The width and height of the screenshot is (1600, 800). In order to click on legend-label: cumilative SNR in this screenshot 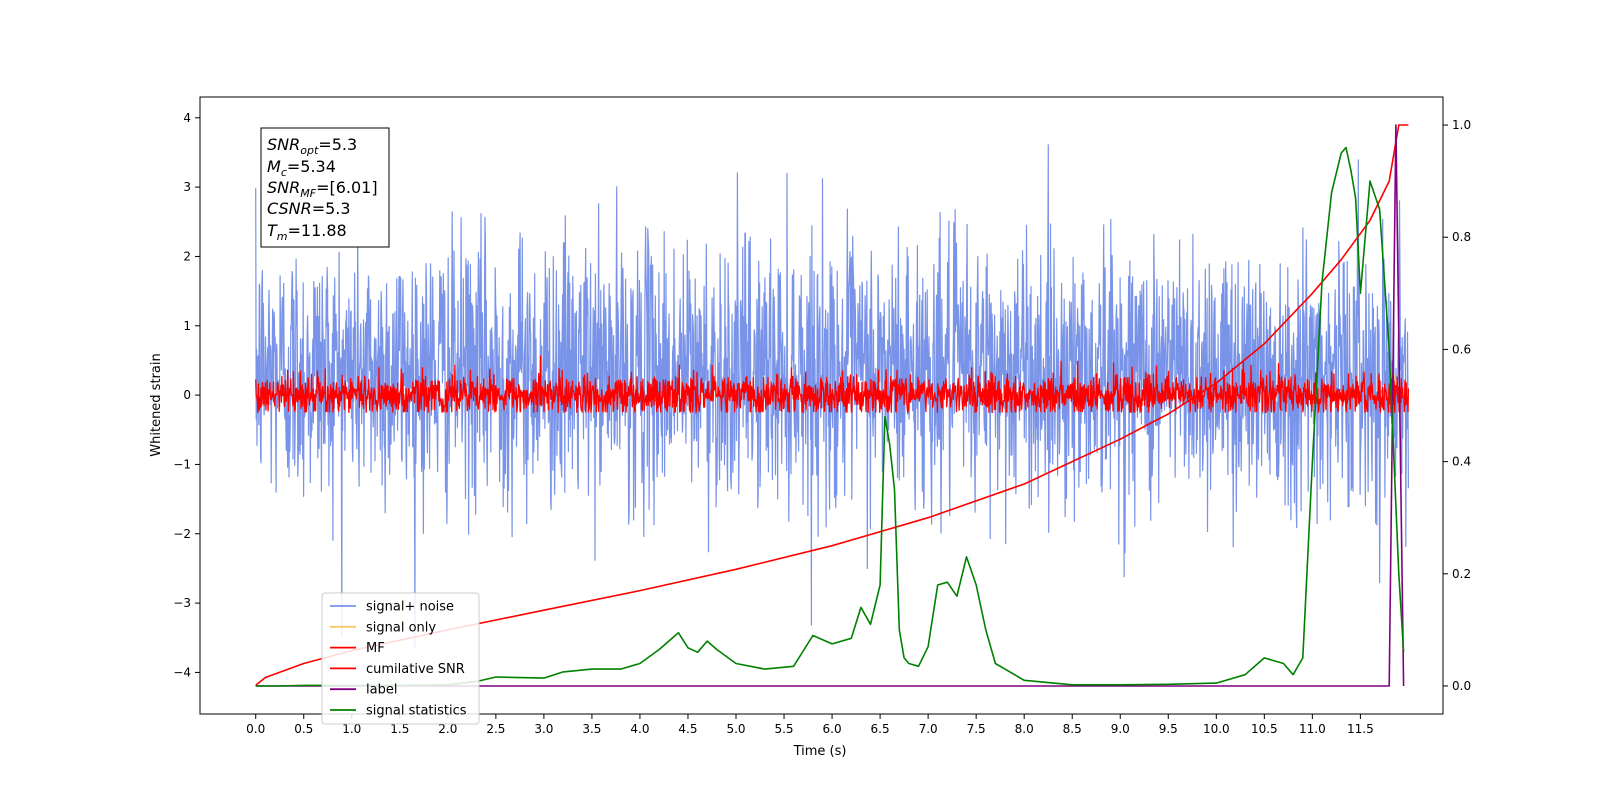, I will do `click(415, 669)`.